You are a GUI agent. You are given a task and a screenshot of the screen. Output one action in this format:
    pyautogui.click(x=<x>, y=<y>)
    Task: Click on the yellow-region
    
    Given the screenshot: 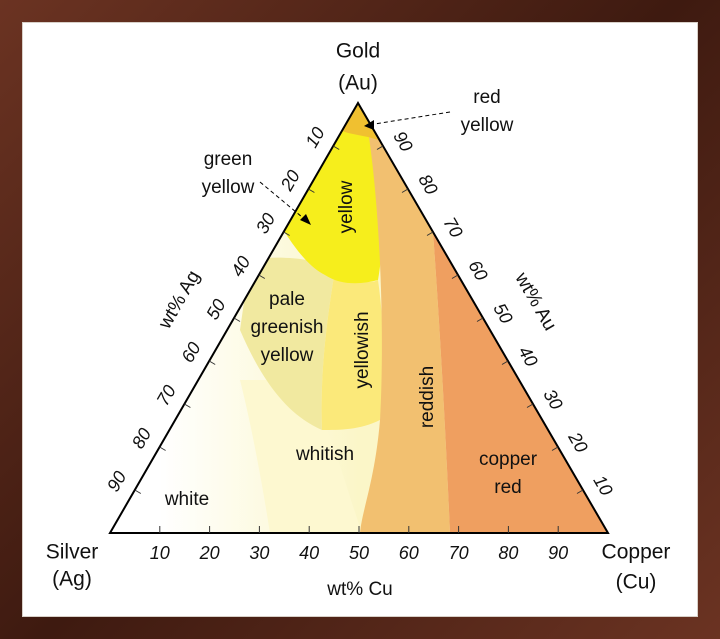 What is the action you would take?
    pyautogui.click(x=331, y=197)
    